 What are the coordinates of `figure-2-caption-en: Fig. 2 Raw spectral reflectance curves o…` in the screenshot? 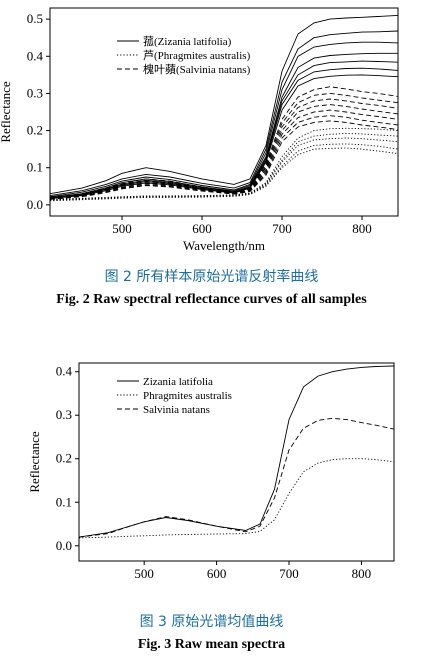 It's located at (211, 299).